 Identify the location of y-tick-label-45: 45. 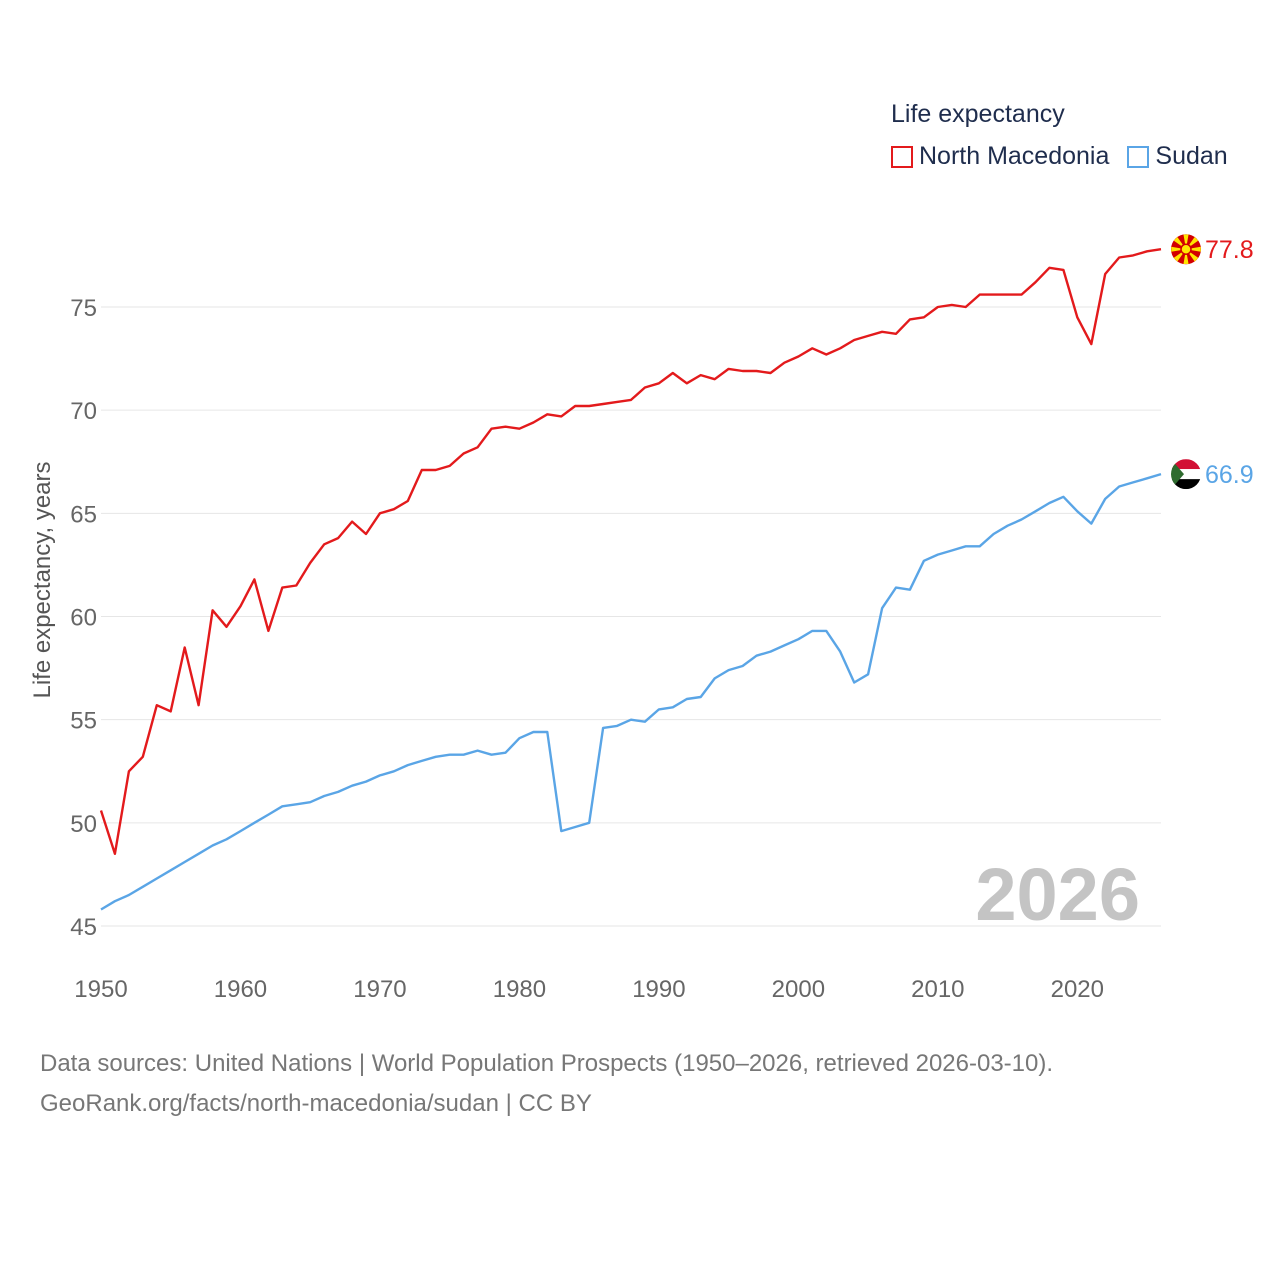
(83, 927).